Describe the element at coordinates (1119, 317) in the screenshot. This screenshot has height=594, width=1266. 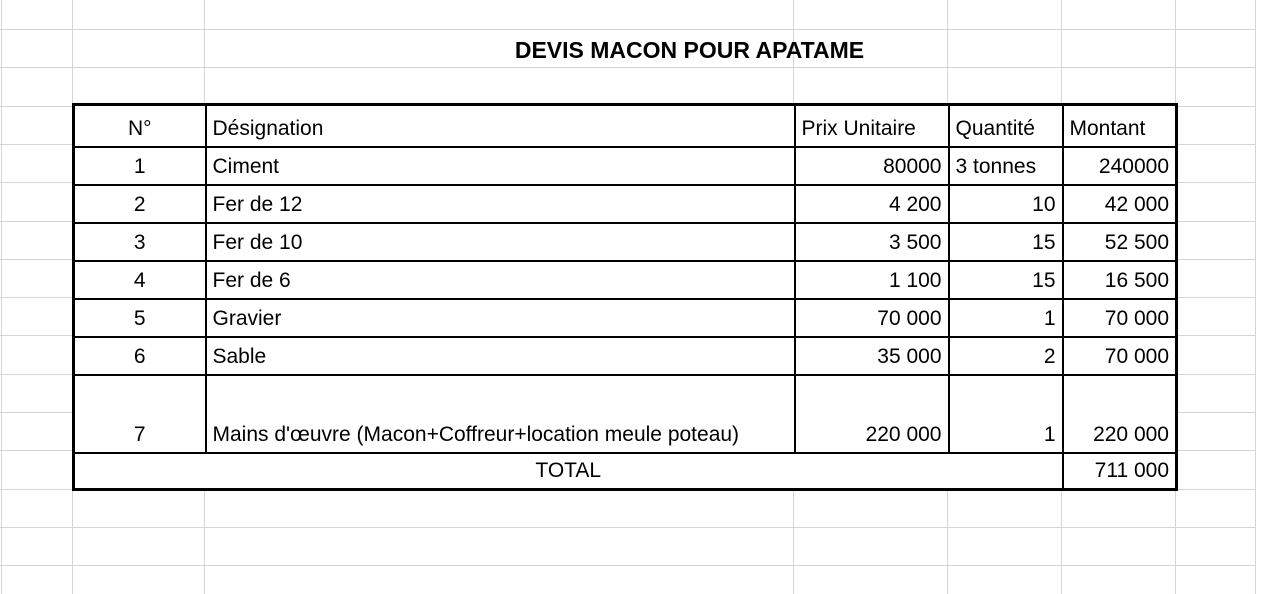
I see `cell-r5-c4: 70 000` at that location.